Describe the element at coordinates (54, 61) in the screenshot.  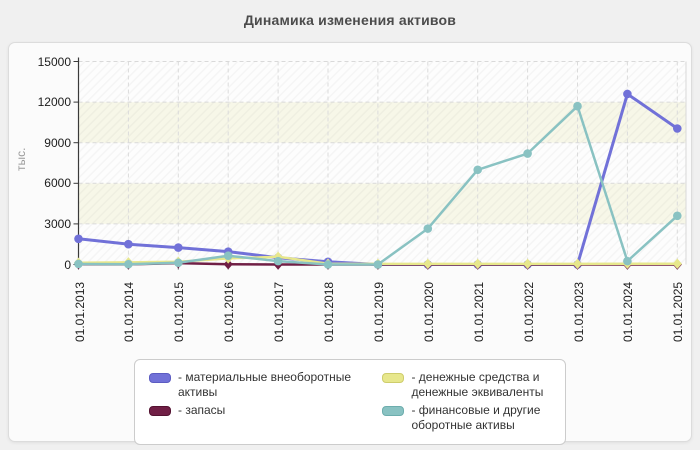
I see `y-tick-label: 15000` at that location.